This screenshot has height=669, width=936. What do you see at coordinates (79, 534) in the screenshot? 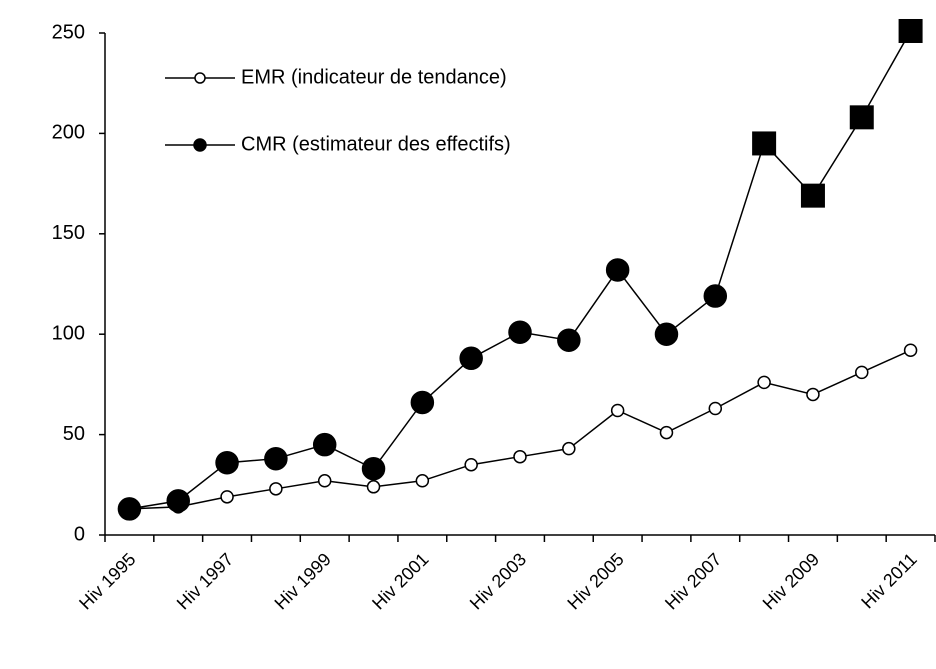
I see `y-tick-label: 0` at bounding box center [79, 534].